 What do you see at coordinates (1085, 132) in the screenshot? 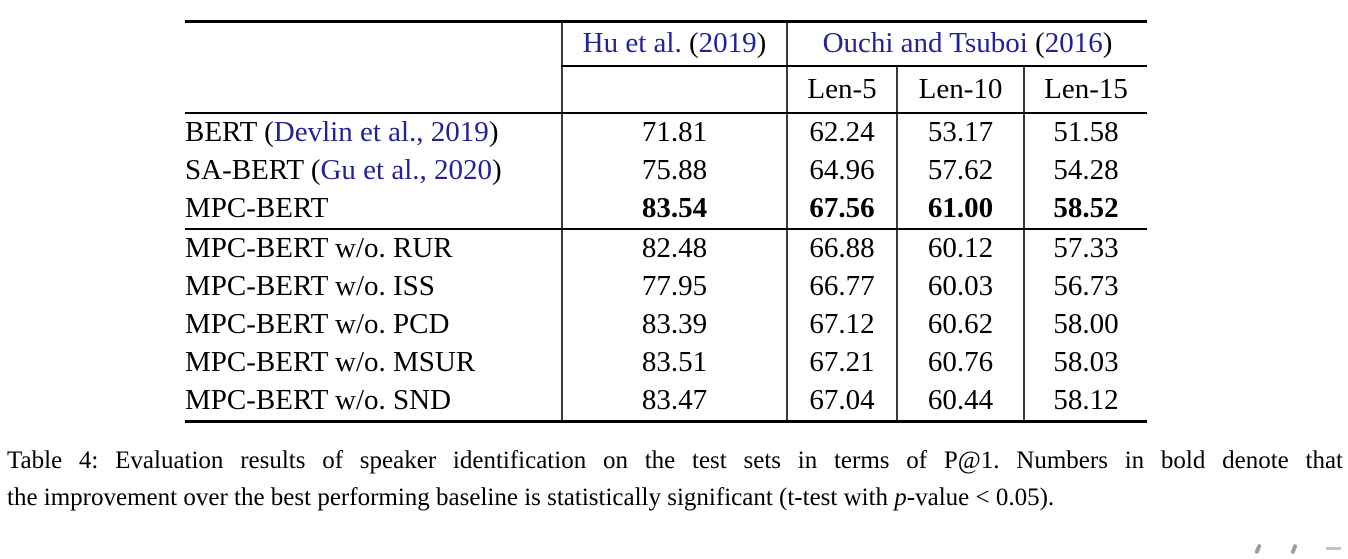
I see `metric-value: 51.58` at bounding box center [1085, 132].